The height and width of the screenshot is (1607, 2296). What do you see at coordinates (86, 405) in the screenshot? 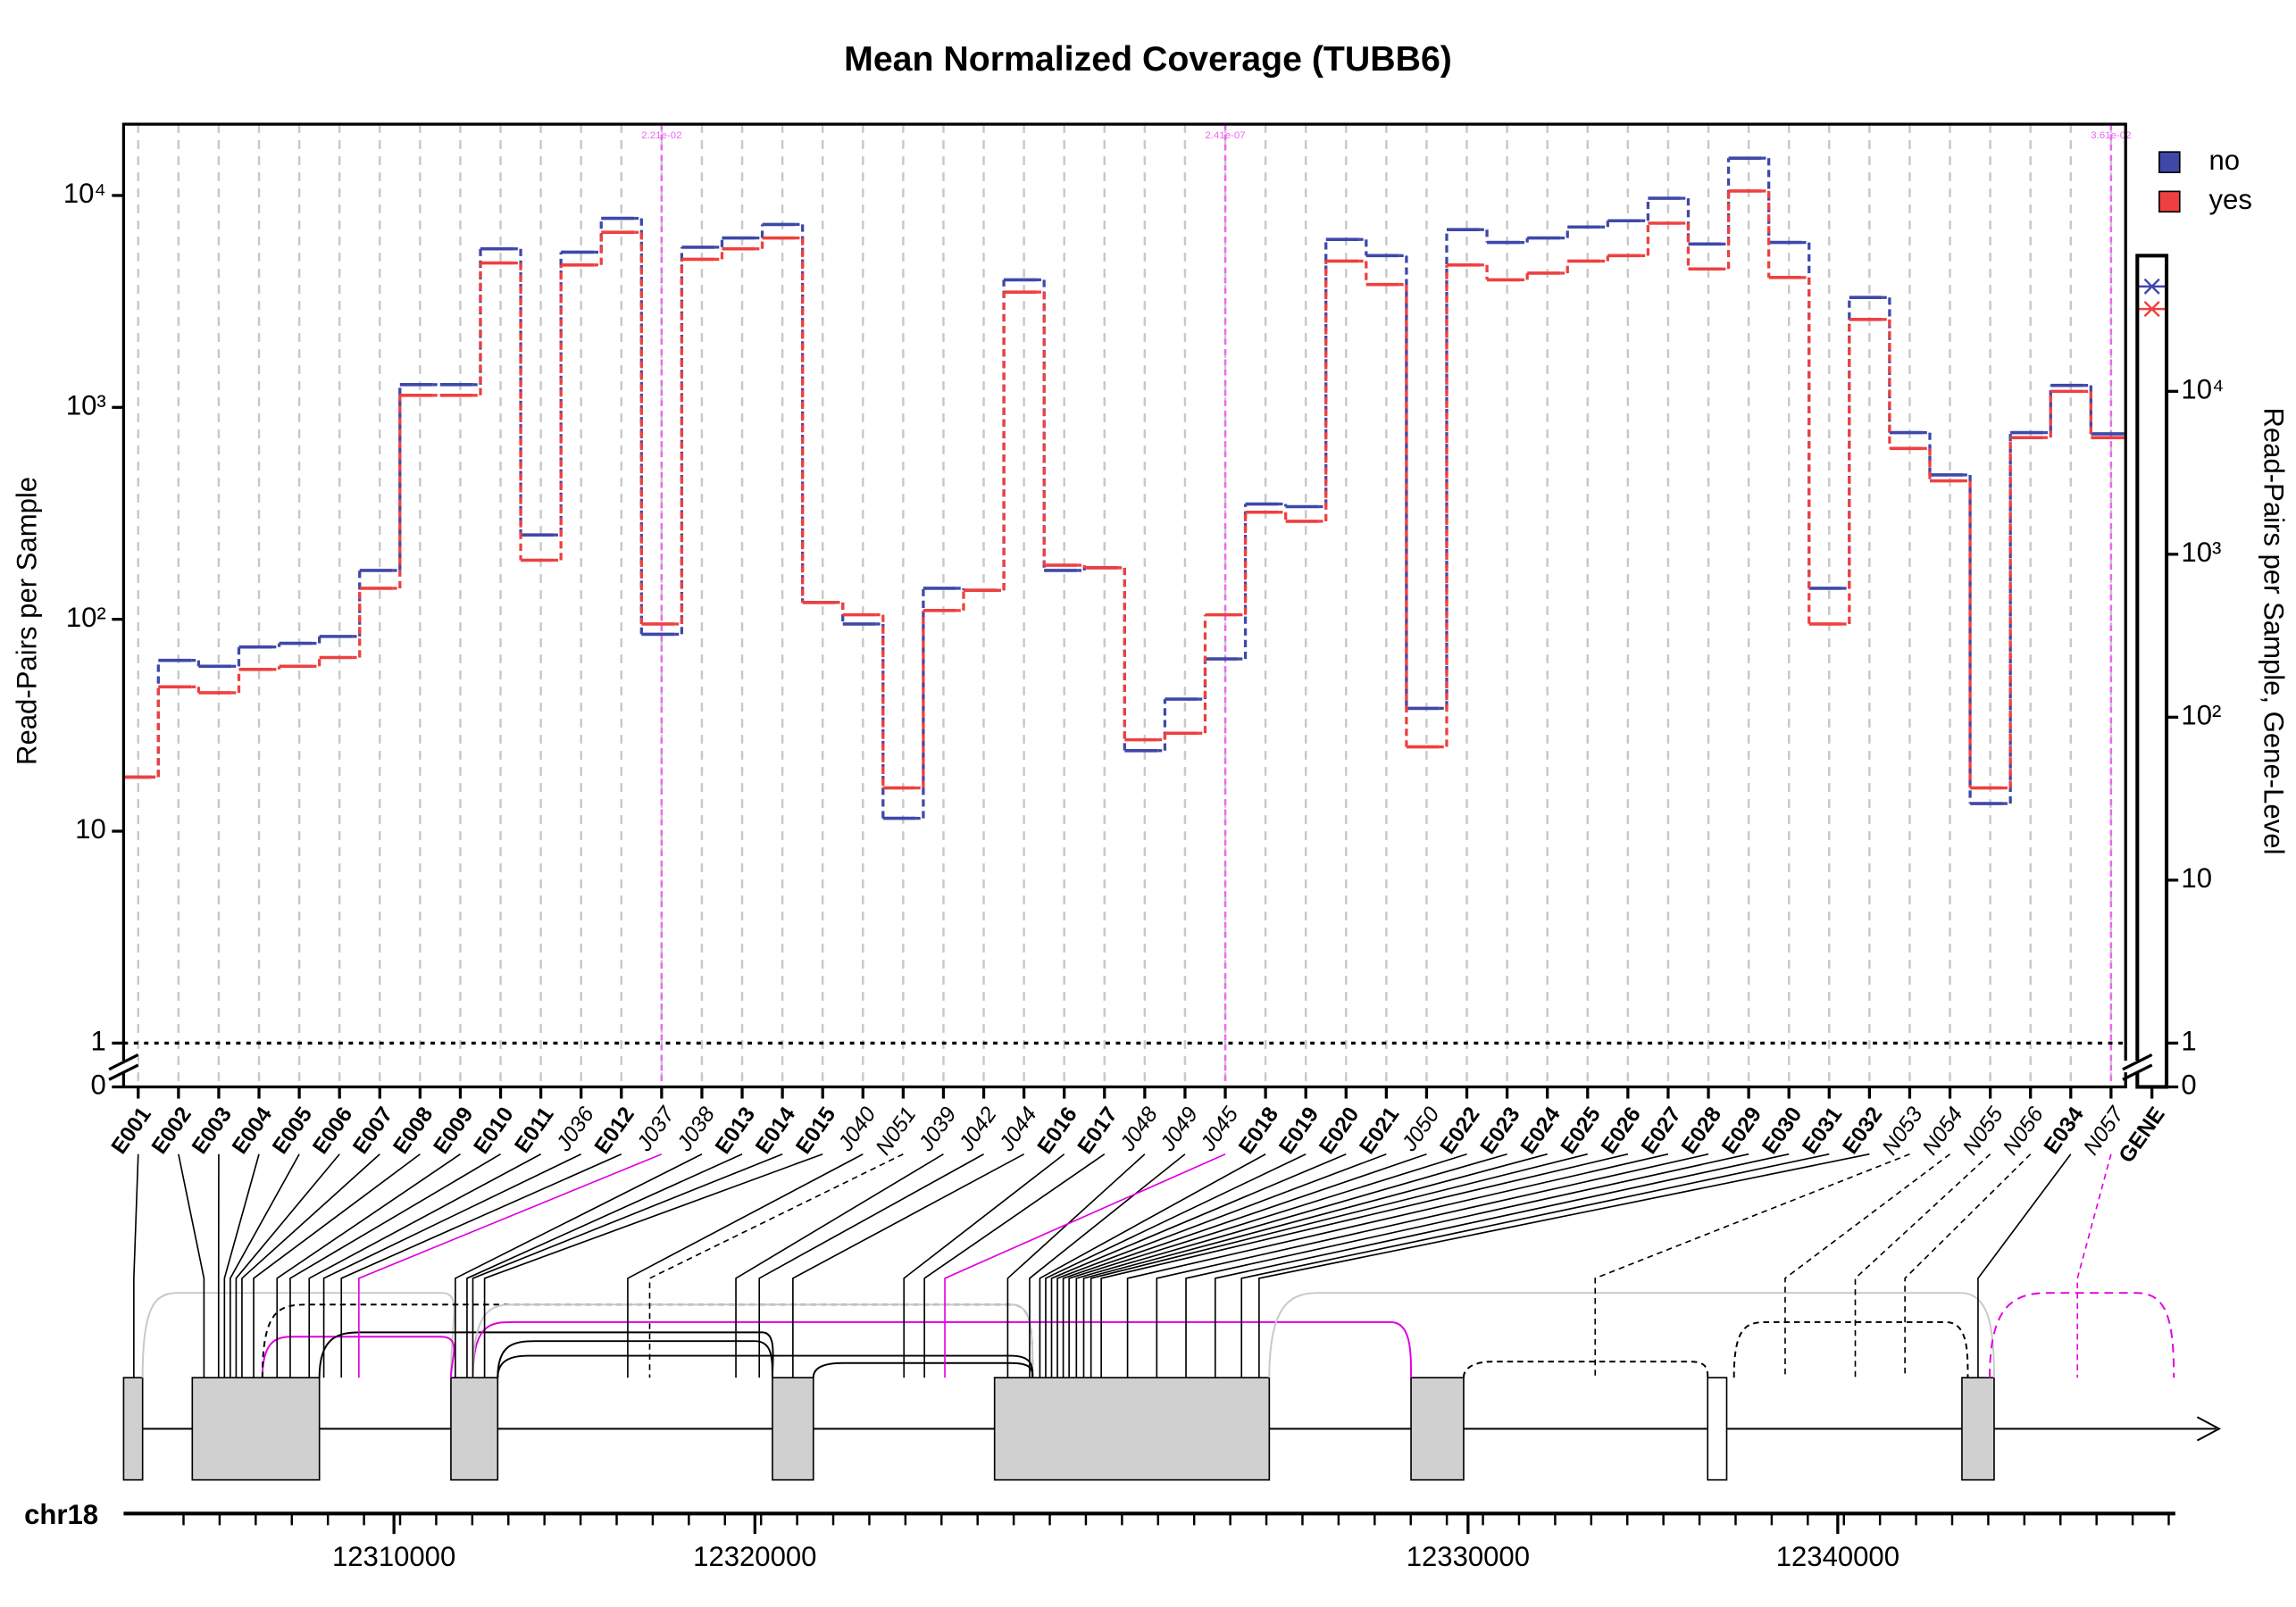
I see `y-tick-label: 10³` at bounding box center [86, 405].